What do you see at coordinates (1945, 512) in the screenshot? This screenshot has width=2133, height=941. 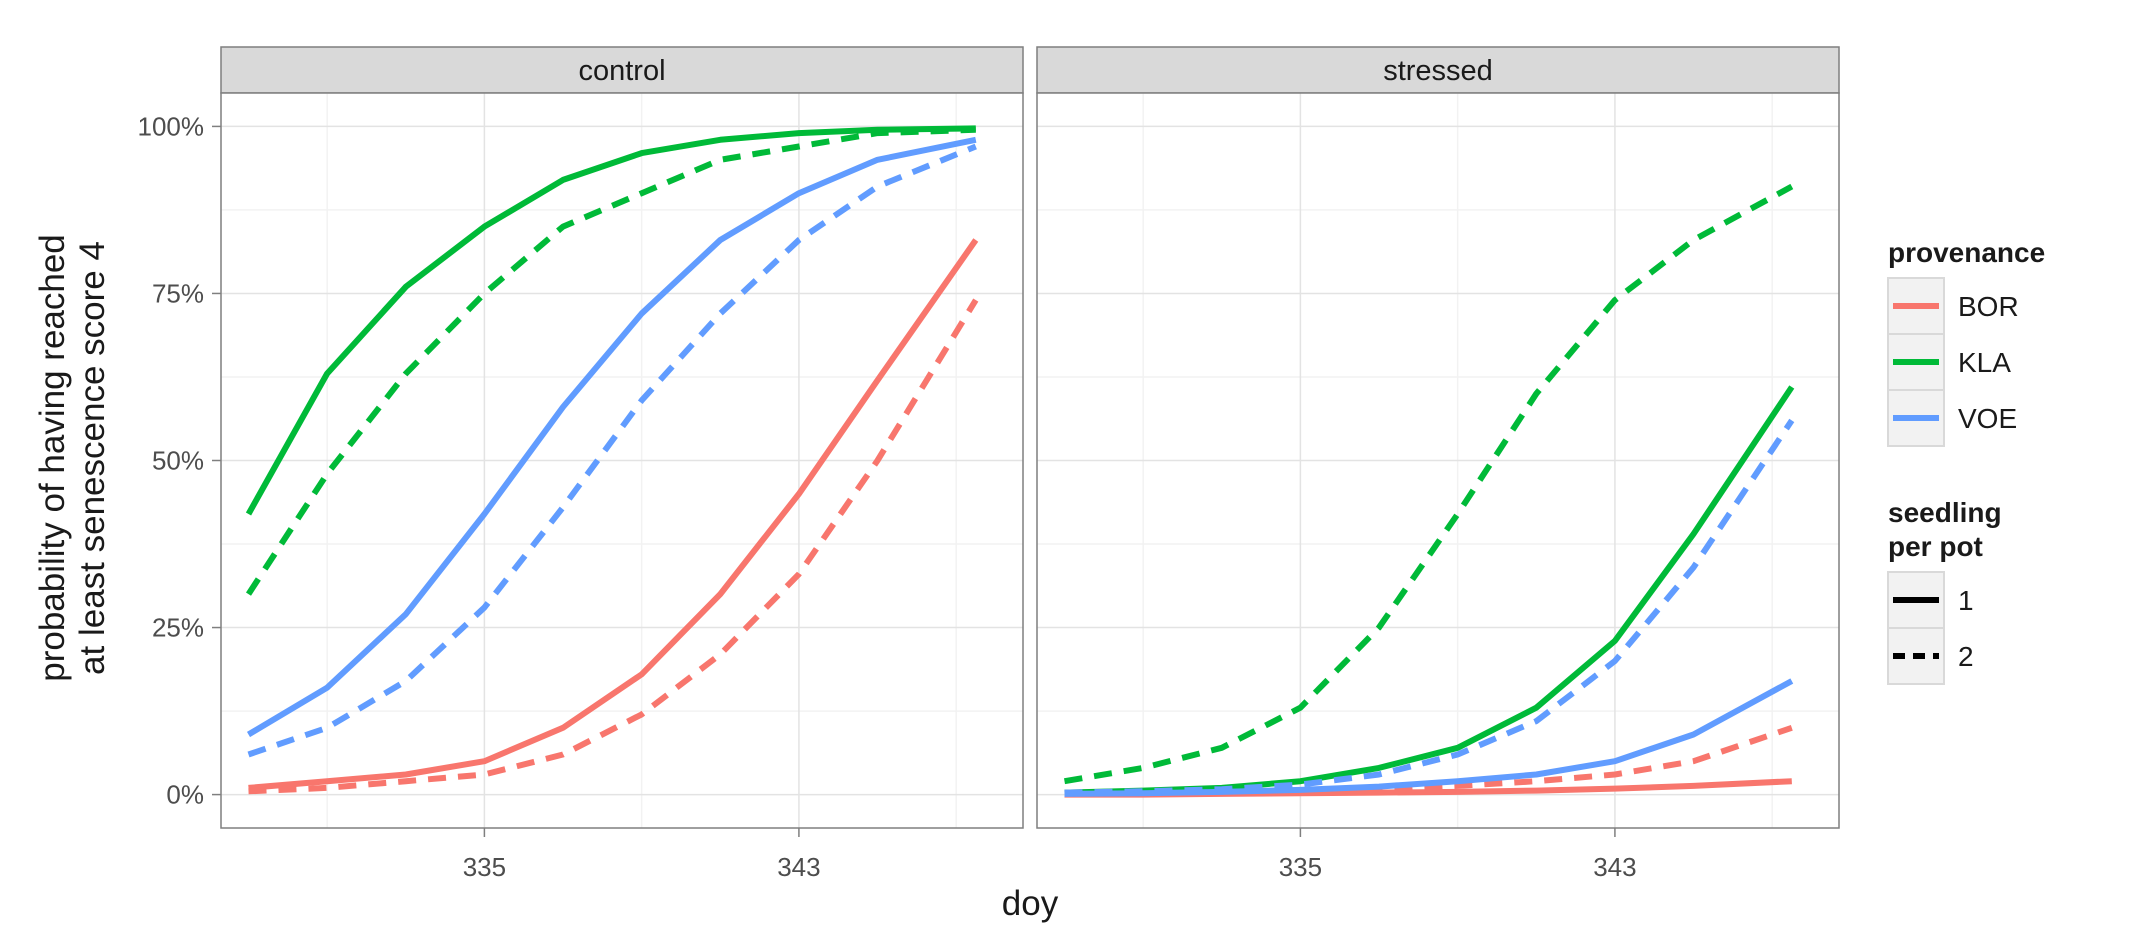 I see `legend-seedling-title-line-1: seedling` at bounding box center [1945, 512].